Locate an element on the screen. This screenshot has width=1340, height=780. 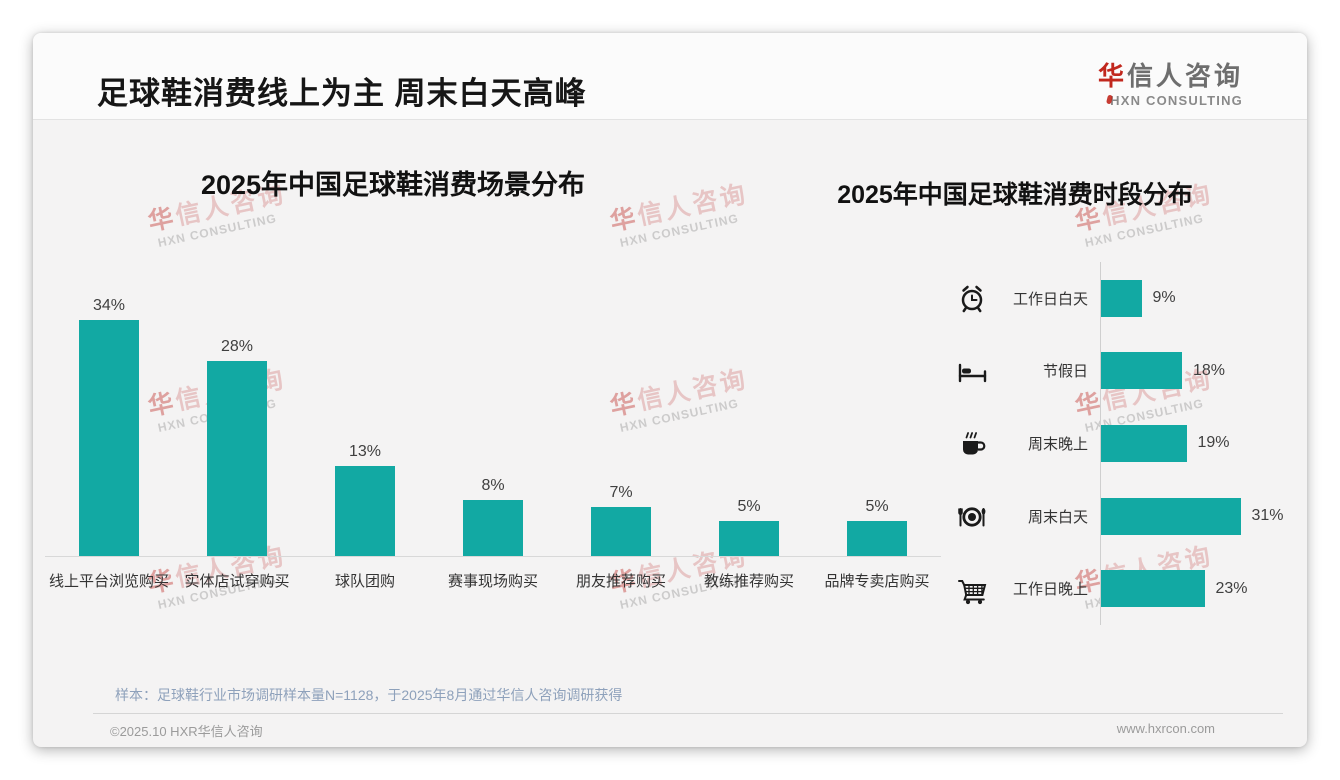
scene-bar-column: 7% is located at coordinates (621, 520).